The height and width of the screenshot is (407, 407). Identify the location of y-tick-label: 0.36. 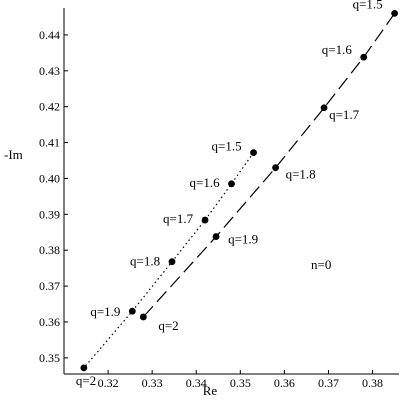
(49, 322).